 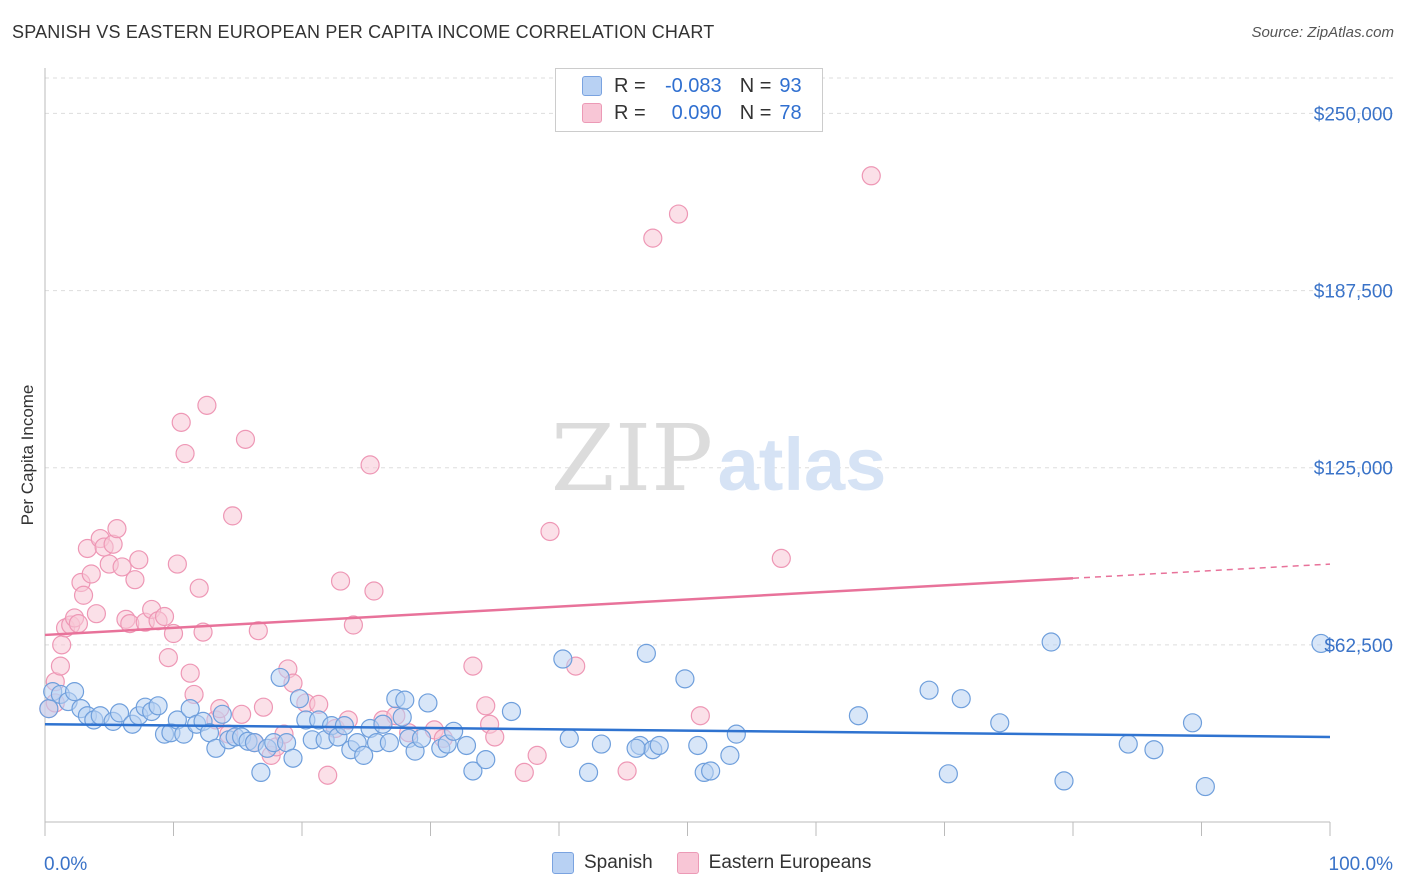 What do you see at coordinates (755, 112) in the screenshot?
I see `n-label: N =` at bounding box center [755, 112].